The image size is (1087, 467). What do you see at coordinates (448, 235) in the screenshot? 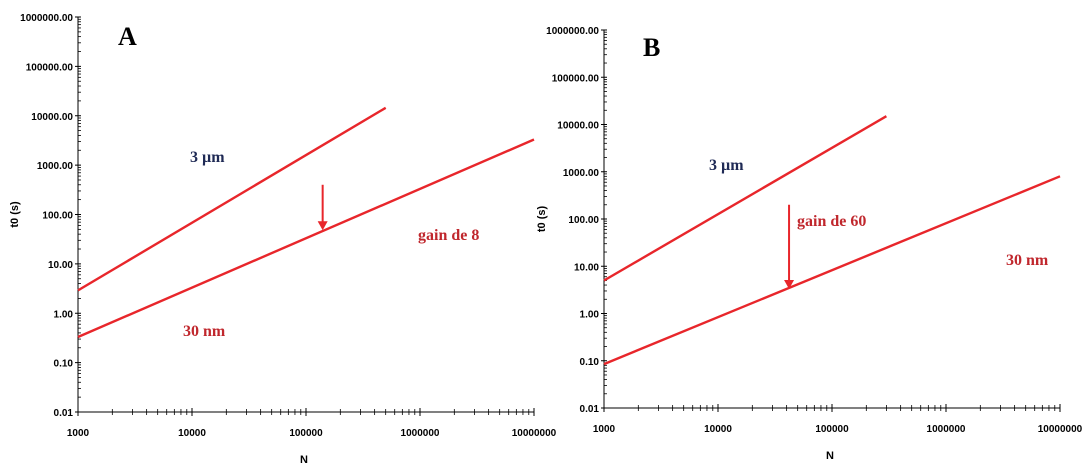
I see `gain-annotation: gain de 8` at bounding box center [448, 235].